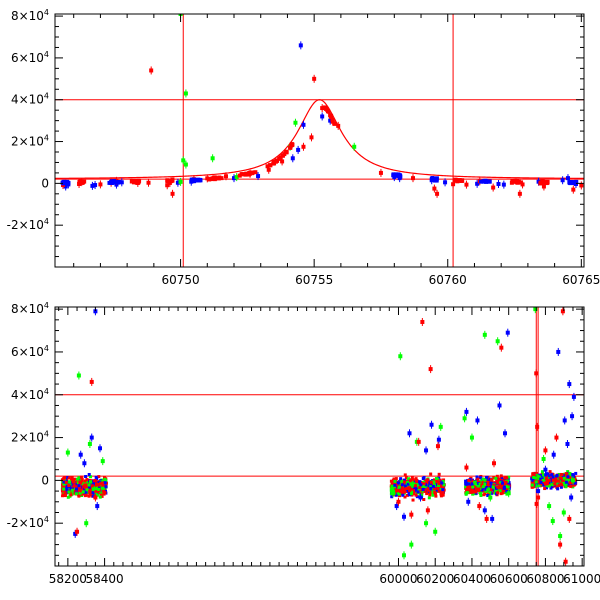  I want to click on y-tick-label: 4×104, so click(30, 394).